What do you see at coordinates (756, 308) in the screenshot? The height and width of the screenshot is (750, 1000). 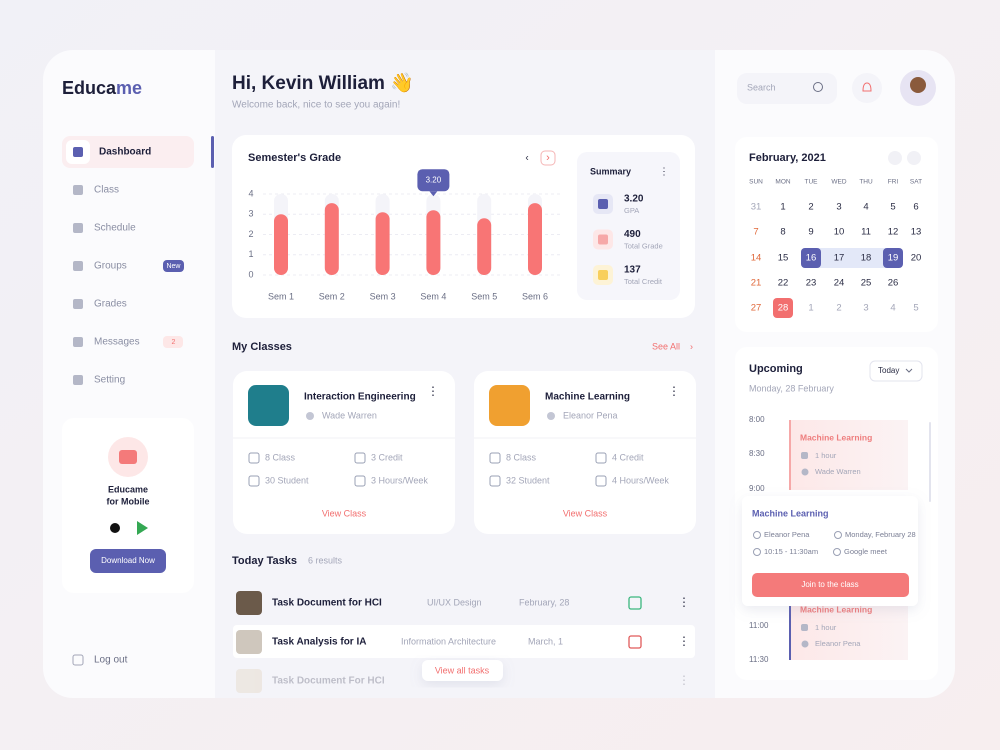 I see `date: 27` at bounding box center [756, 308].